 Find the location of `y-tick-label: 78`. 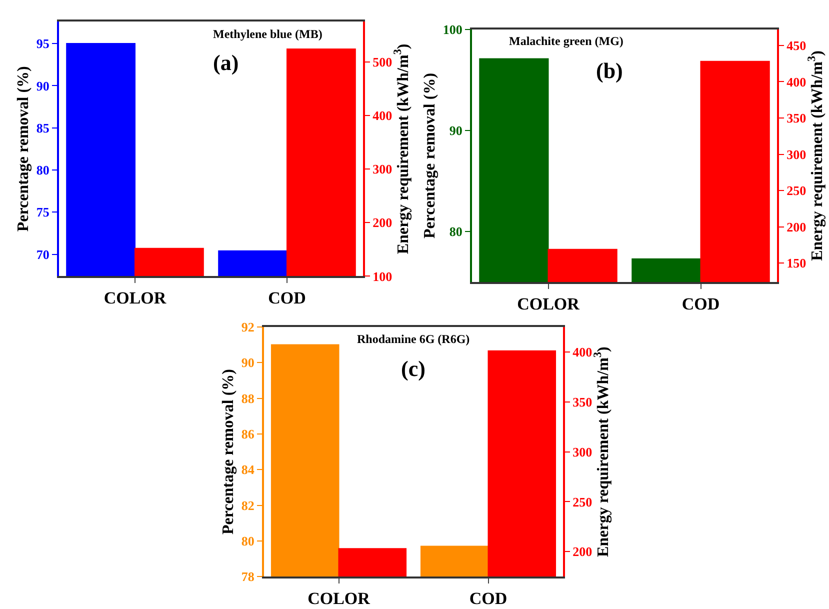

y-tick-label: 78 is located at coordinates (248, 576).